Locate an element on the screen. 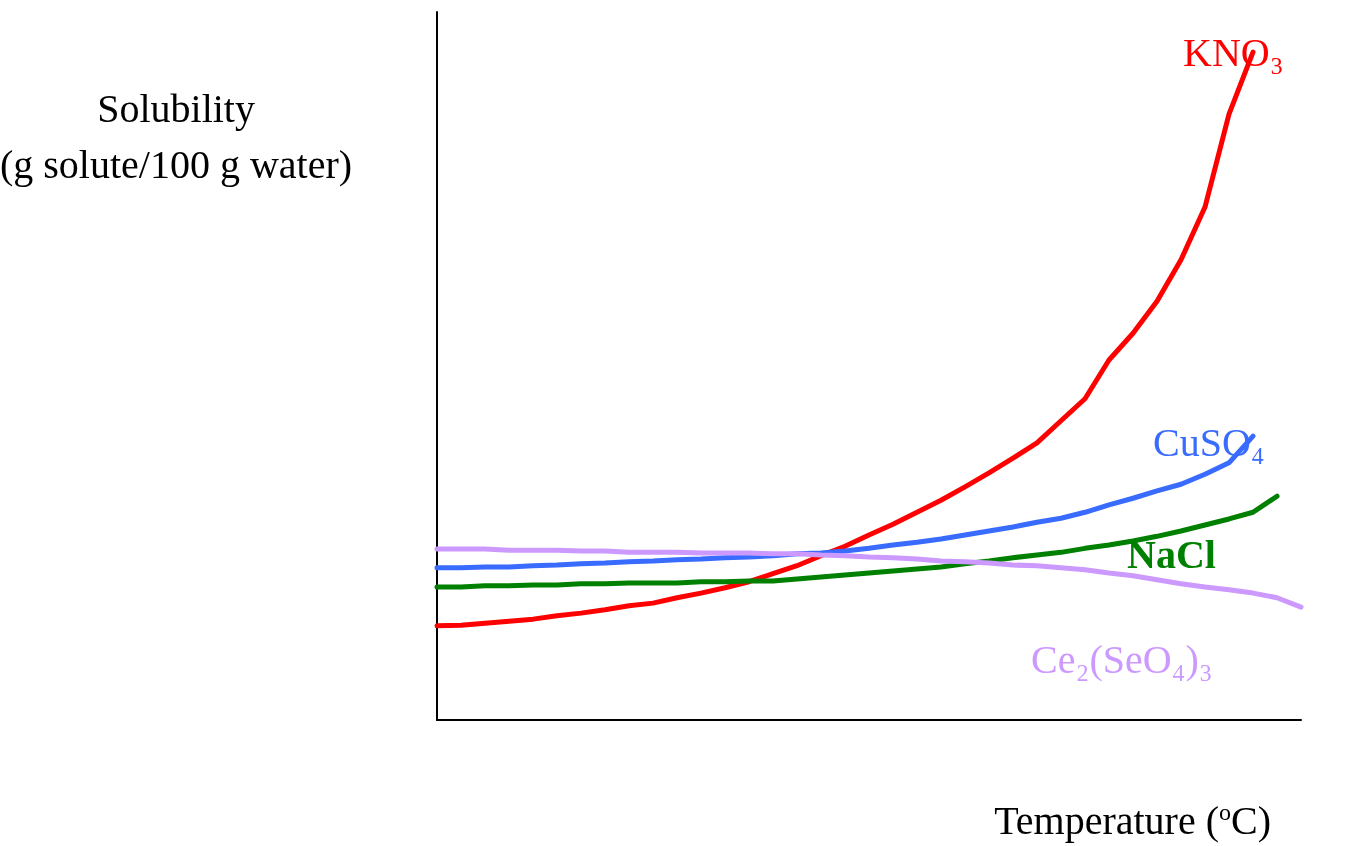  series-label: Ce₂(SeO₄)₃ is located at coordinates (1122, 659).